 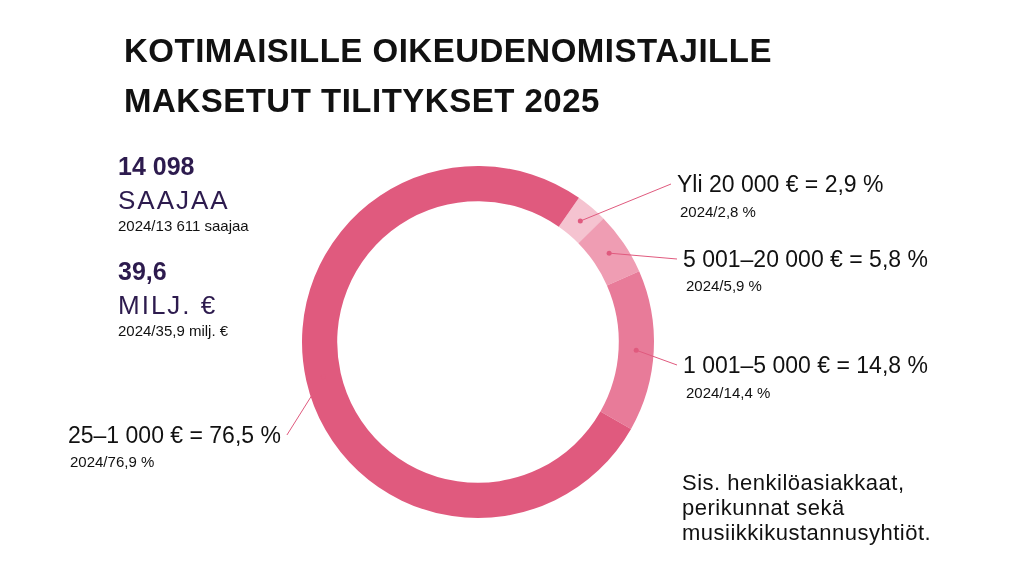 What do you see at coordinates (168, 305) in the screenshot?
I see `text: MILJ. €` at bounding box center [168, 305].